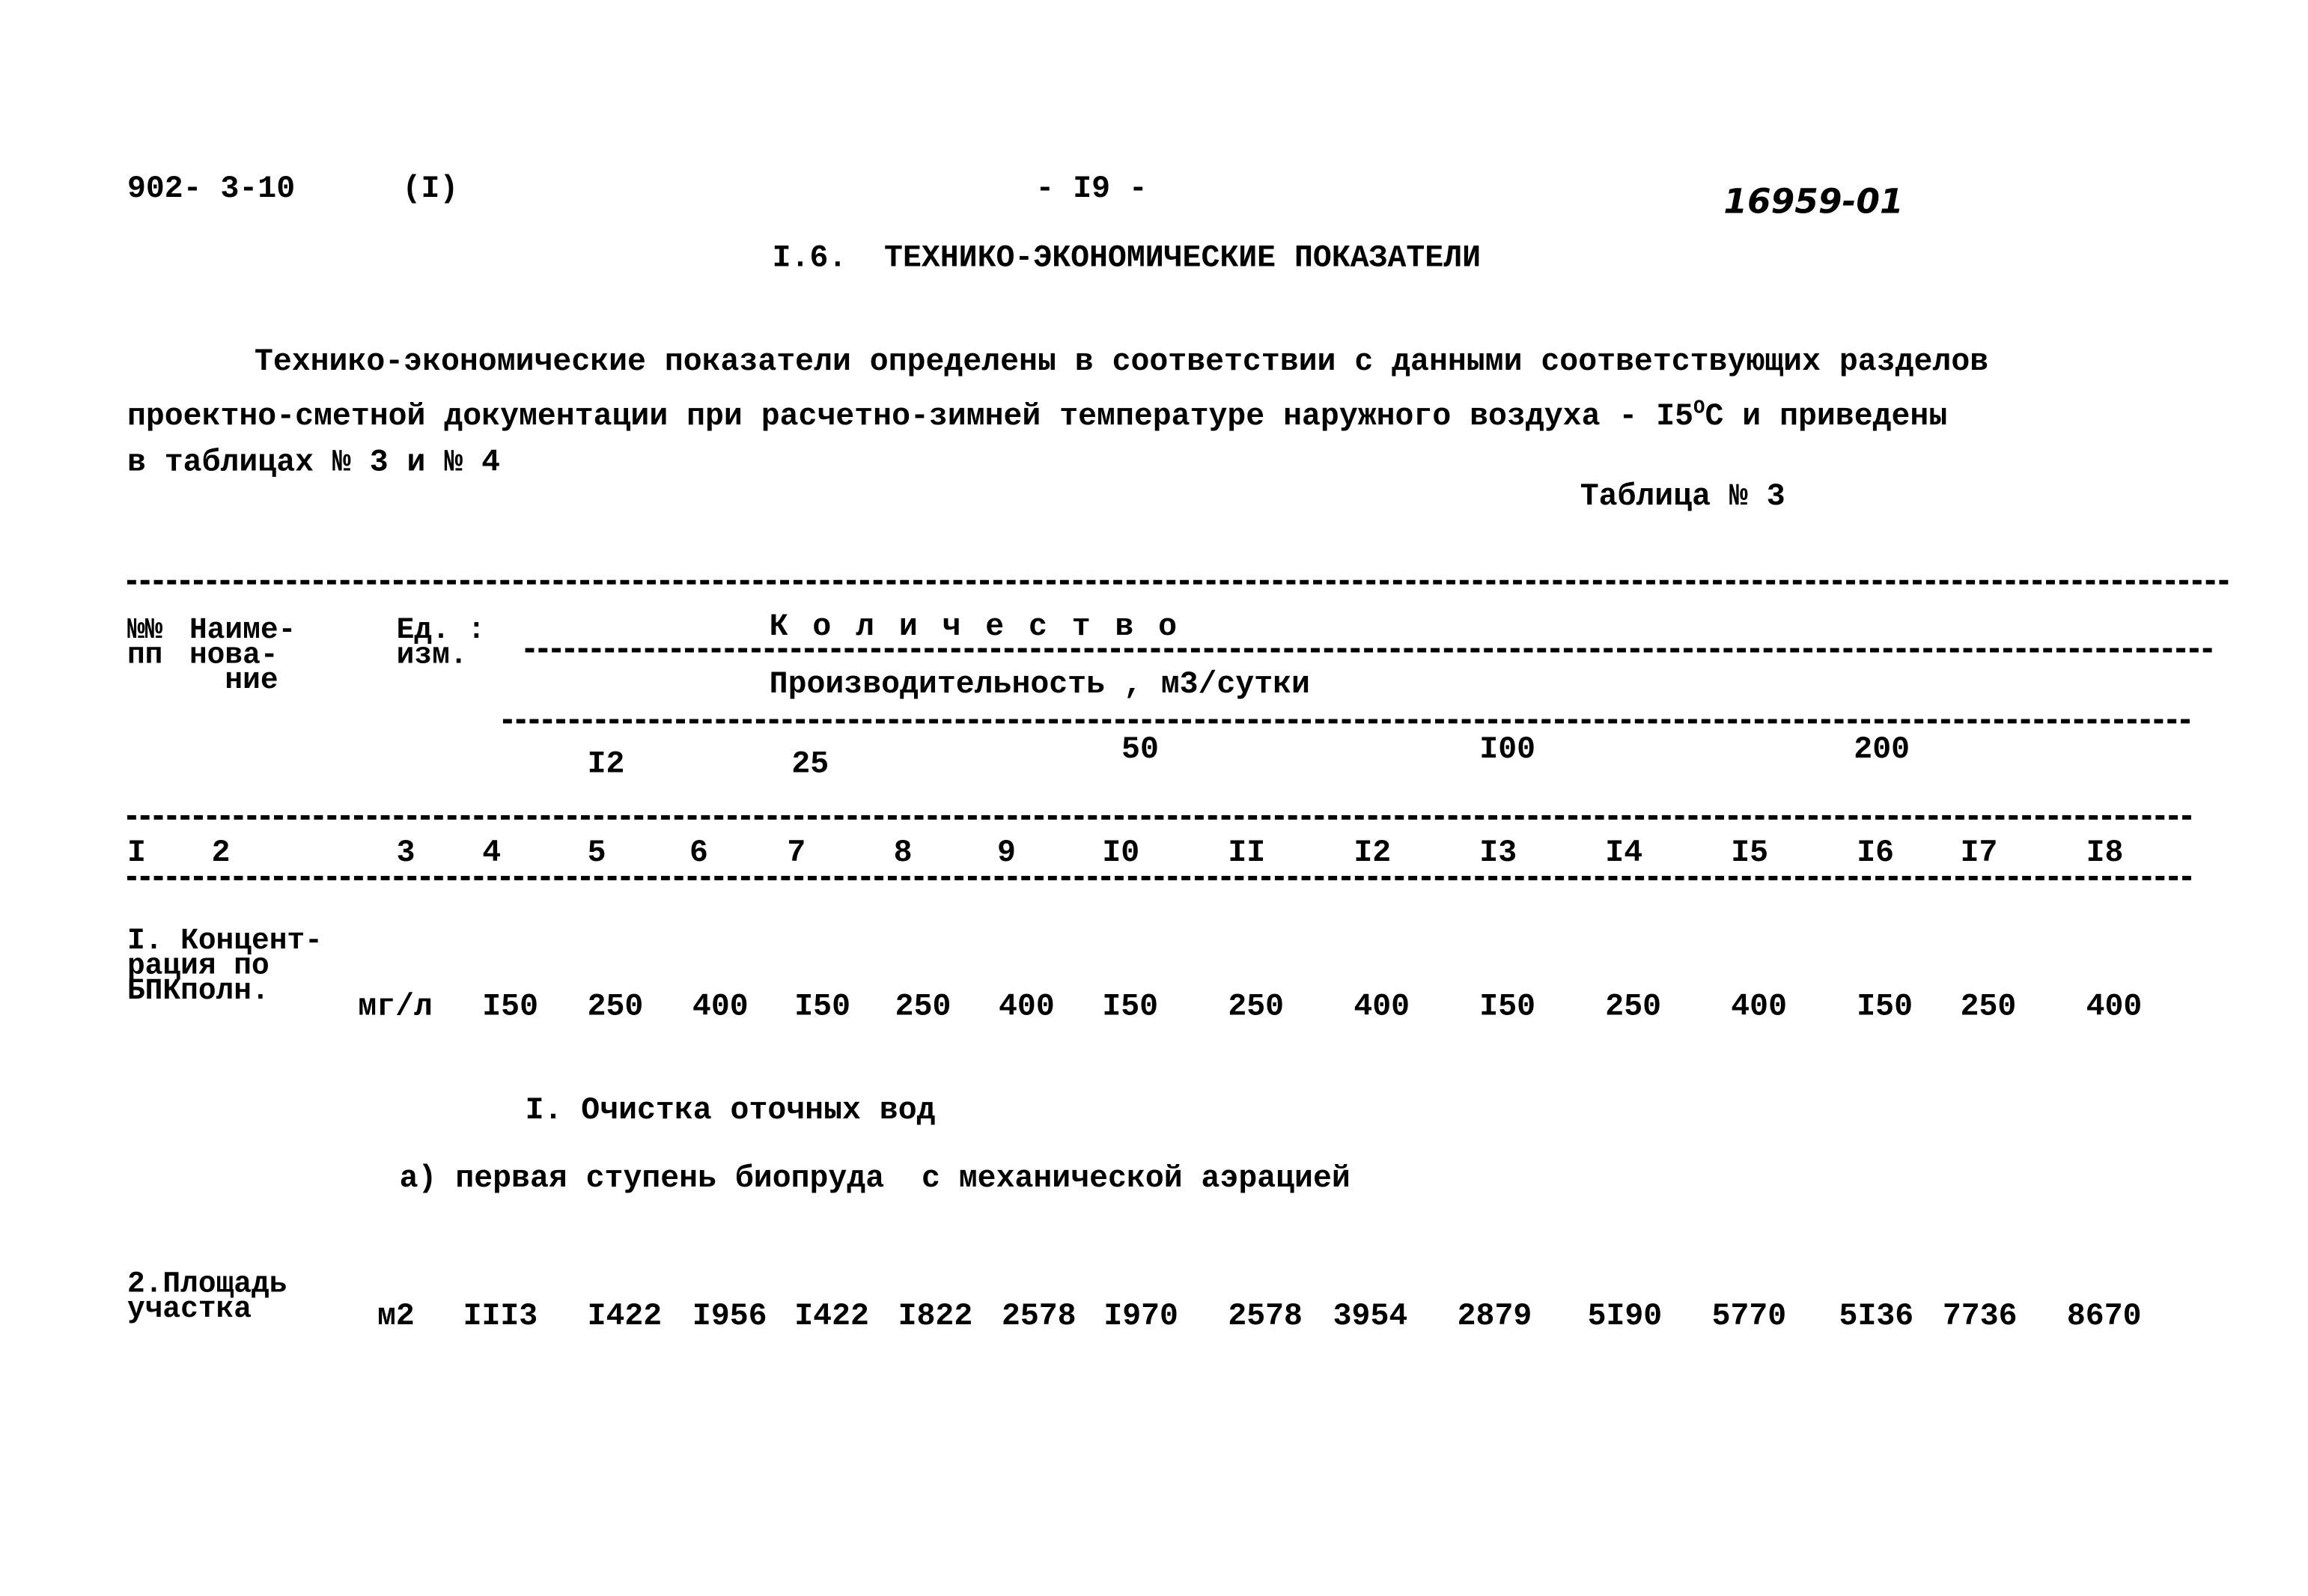 This screenshot has height=1596, width=2308. Describe the element at coordinates (935, 1318) in the screenshot. I see `table-cell: I822` at that location.